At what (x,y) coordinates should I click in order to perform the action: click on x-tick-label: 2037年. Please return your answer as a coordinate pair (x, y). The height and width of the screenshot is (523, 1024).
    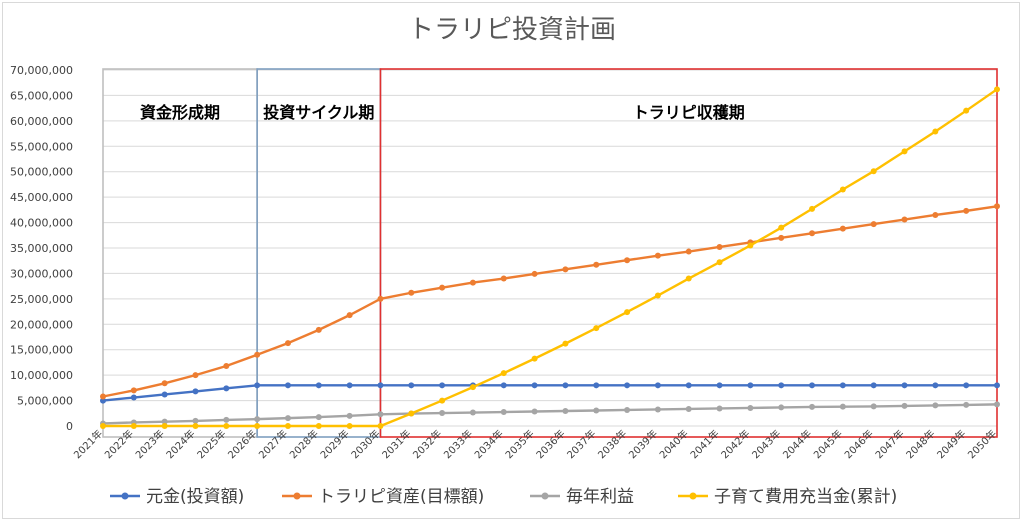
    Looking at the image, I should click on (581, 444).